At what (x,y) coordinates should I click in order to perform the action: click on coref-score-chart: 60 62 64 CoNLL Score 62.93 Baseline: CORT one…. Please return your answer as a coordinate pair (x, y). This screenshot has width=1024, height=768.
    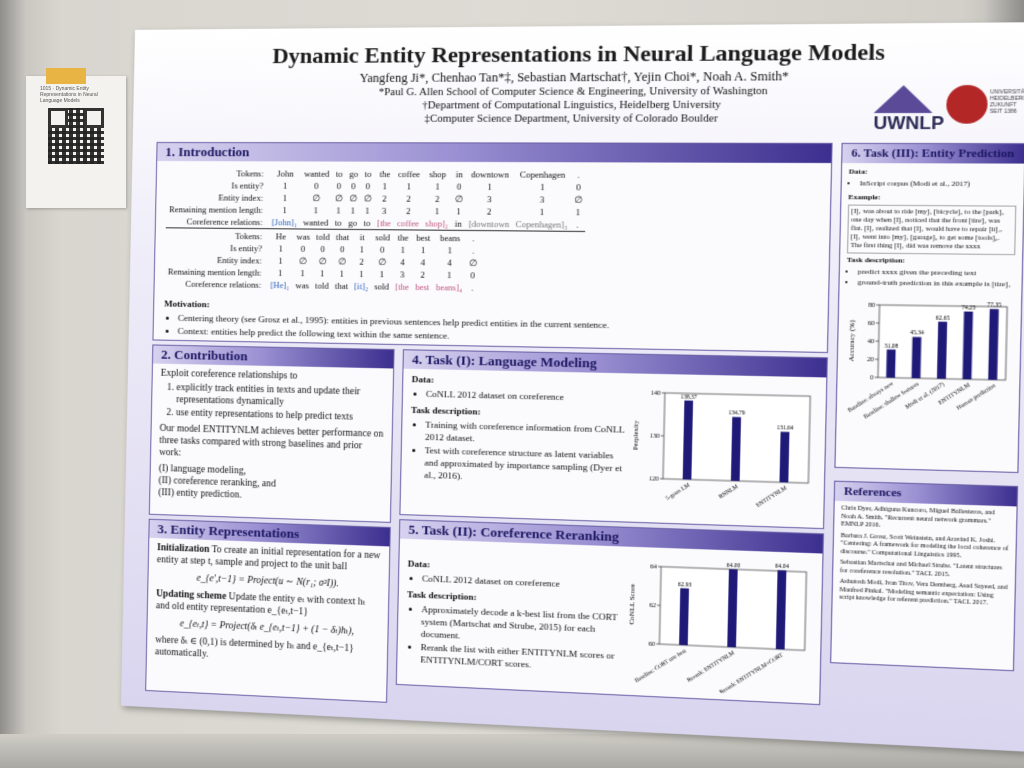
    Looking at the image, I should click on (719, 625).